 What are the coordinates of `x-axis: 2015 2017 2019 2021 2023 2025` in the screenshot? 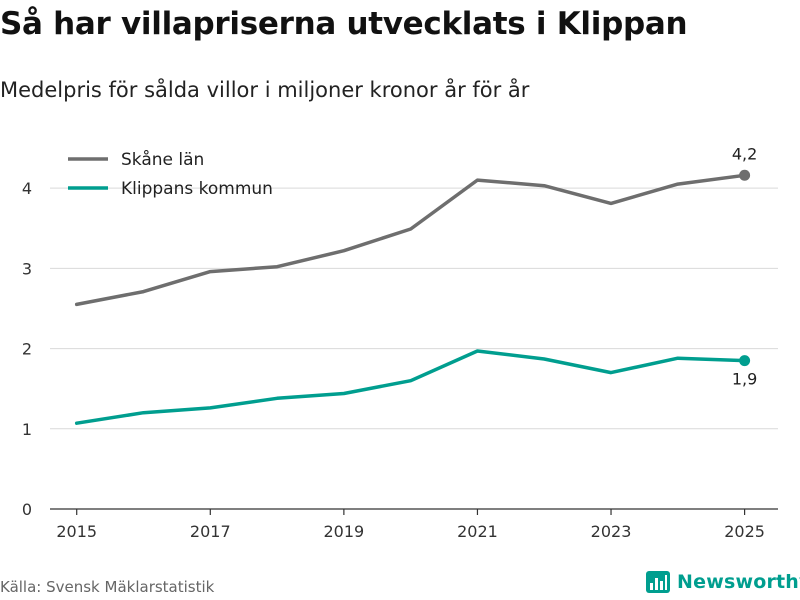 It's located at (414, 524).